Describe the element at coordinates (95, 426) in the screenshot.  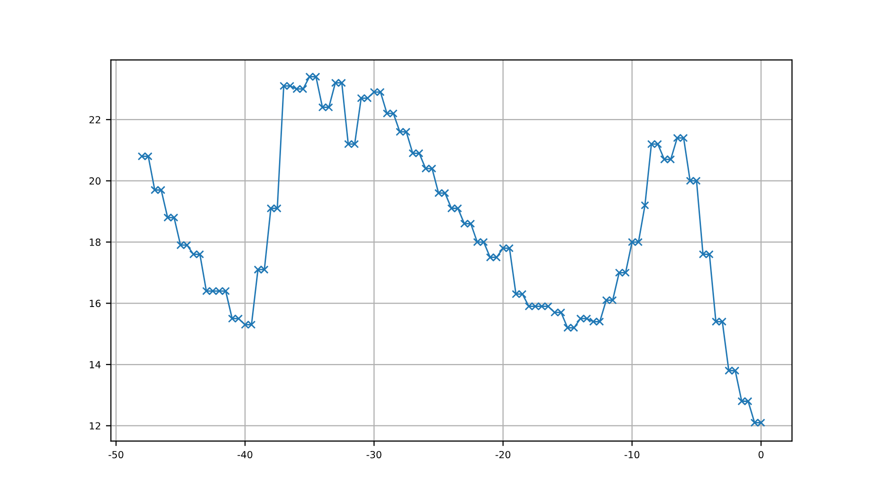
I see `y-tick-label: 12` at that location.